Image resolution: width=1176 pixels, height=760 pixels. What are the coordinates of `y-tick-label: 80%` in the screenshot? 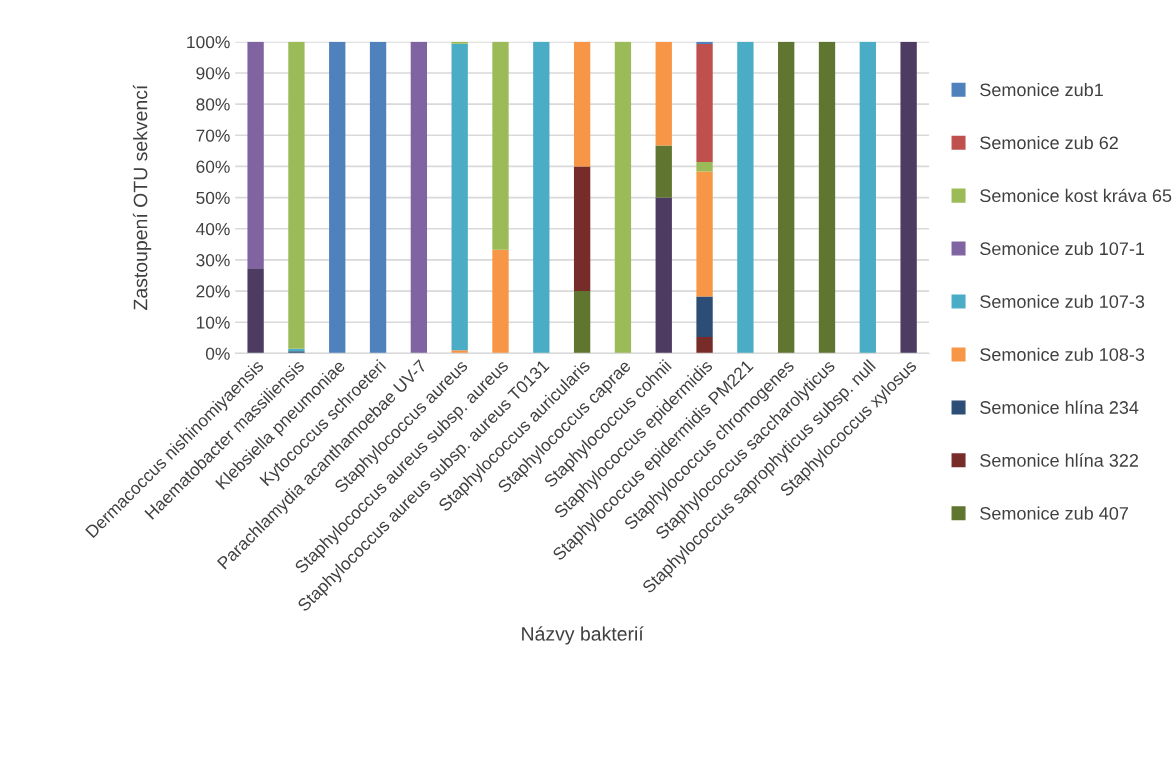 It's located at (213, 104).